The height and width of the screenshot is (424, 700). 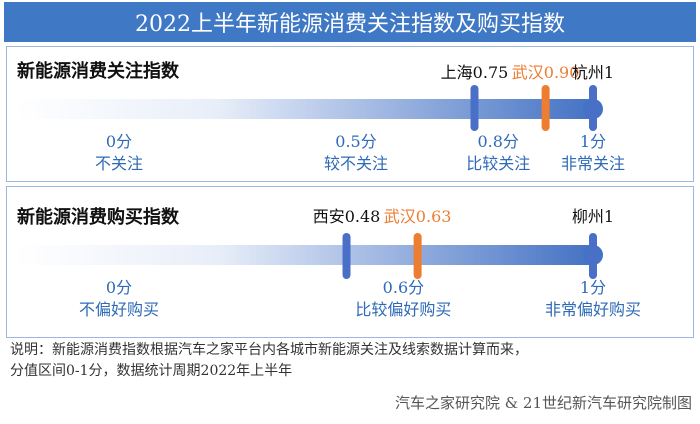 What do you see at coordinates (347, 216) in the screenshot?
I see `city-label-0: 西安0.48` at bounding box center [347, 216].